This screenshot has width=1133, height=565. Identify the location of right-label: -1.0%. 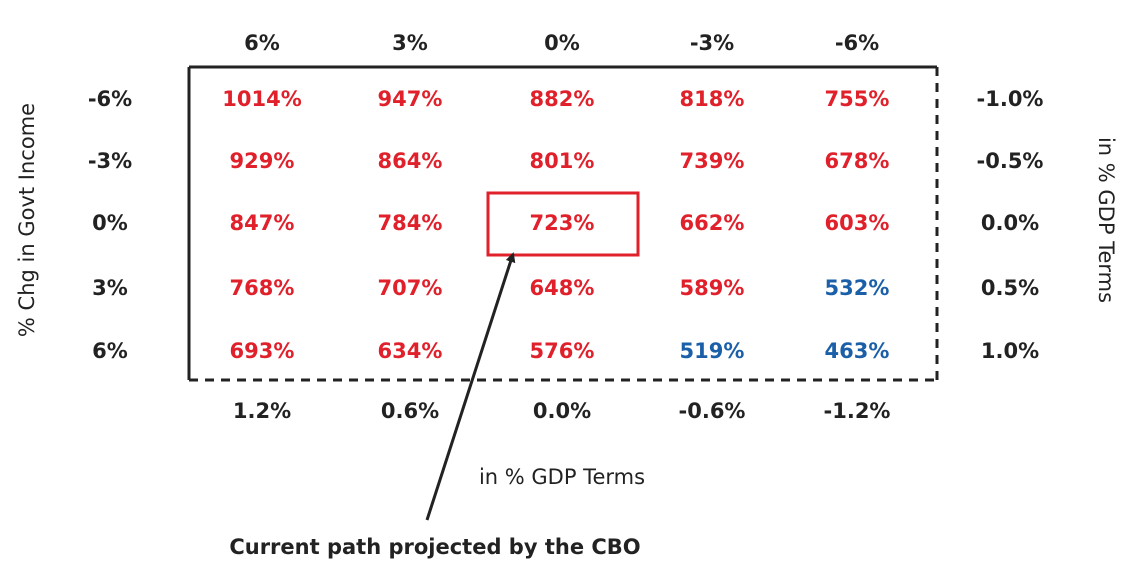
(1010, 99).